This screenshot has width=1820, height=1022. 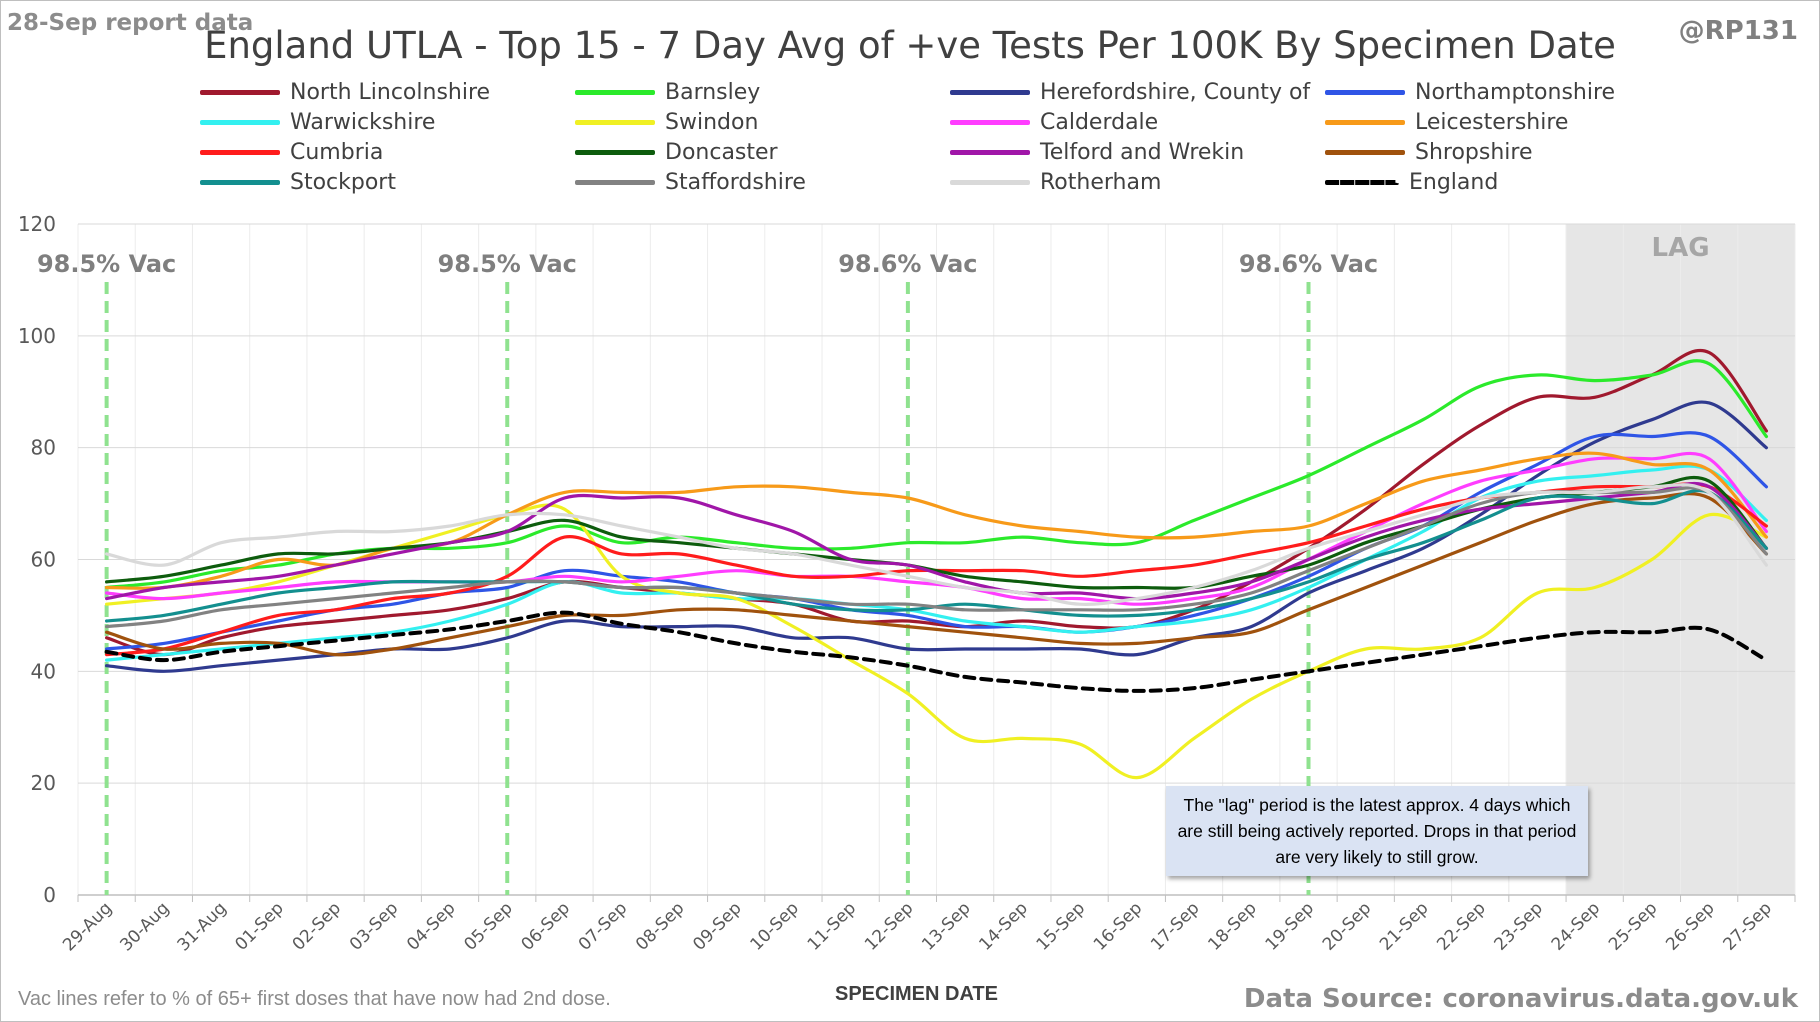 What do you see at coordinates (1747, 926) in the screenshot?
I see `x-tick-label: 27-Sep` at bounding box center [1747, 926].